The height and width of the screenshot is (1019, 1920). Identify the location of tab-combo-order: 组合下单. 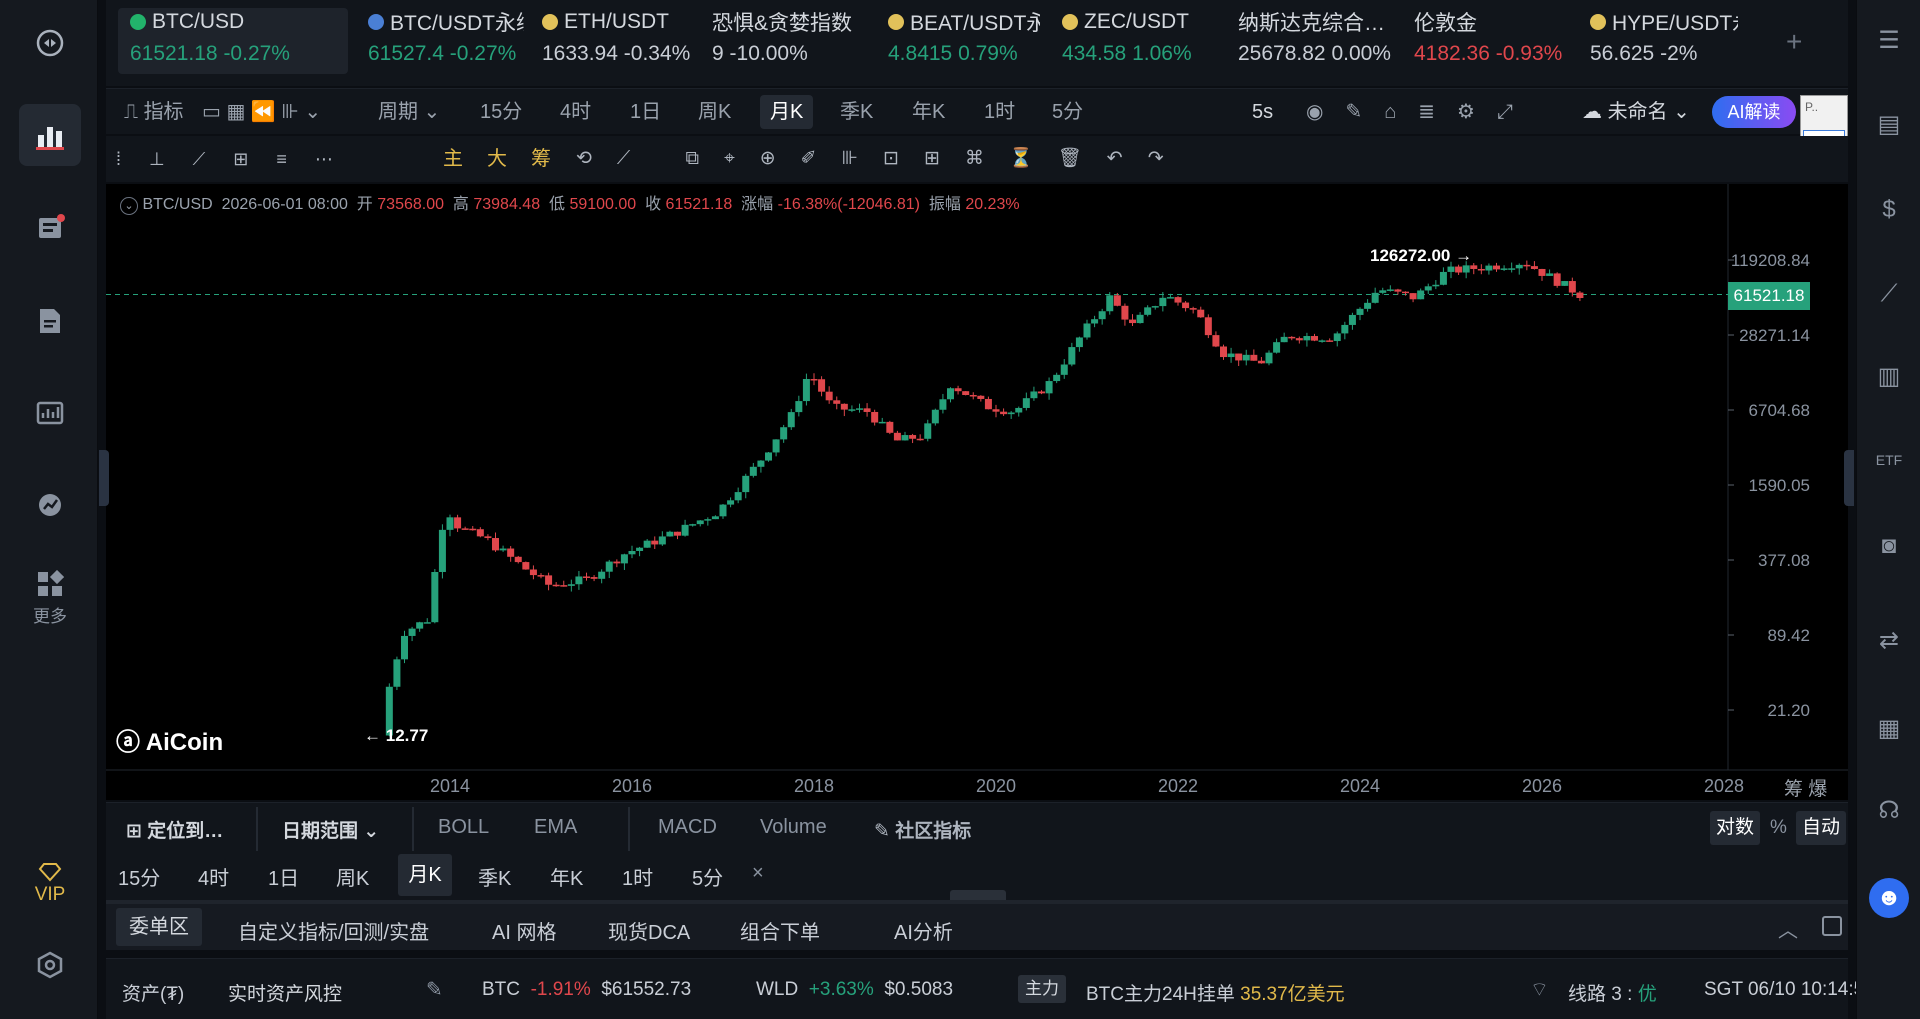
(780, 933).